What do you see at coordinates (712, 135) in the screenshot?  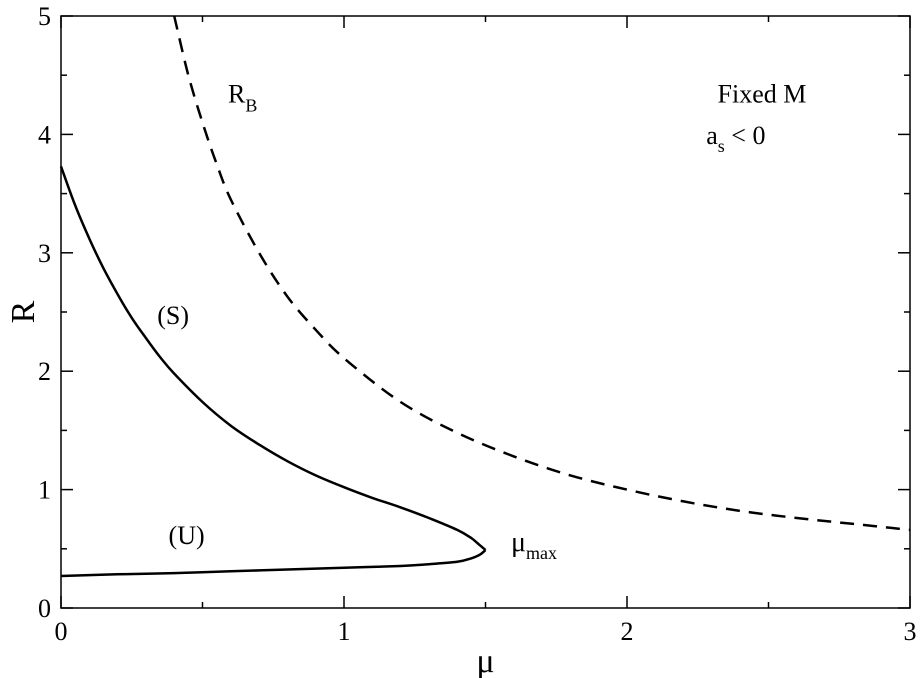 I see `annotation-as-base: a` at bounding box center [712, 135].